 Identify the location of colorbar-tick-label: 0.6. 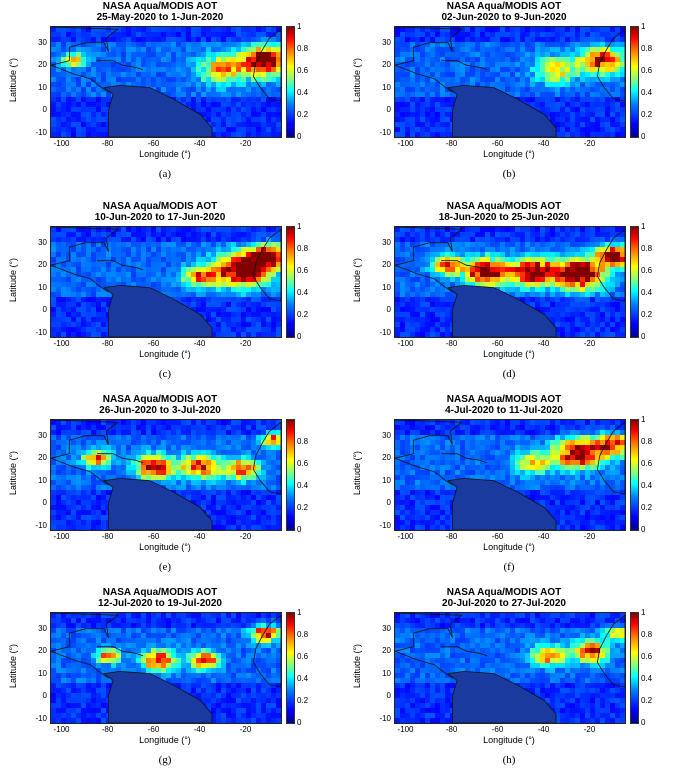
(303, 70).